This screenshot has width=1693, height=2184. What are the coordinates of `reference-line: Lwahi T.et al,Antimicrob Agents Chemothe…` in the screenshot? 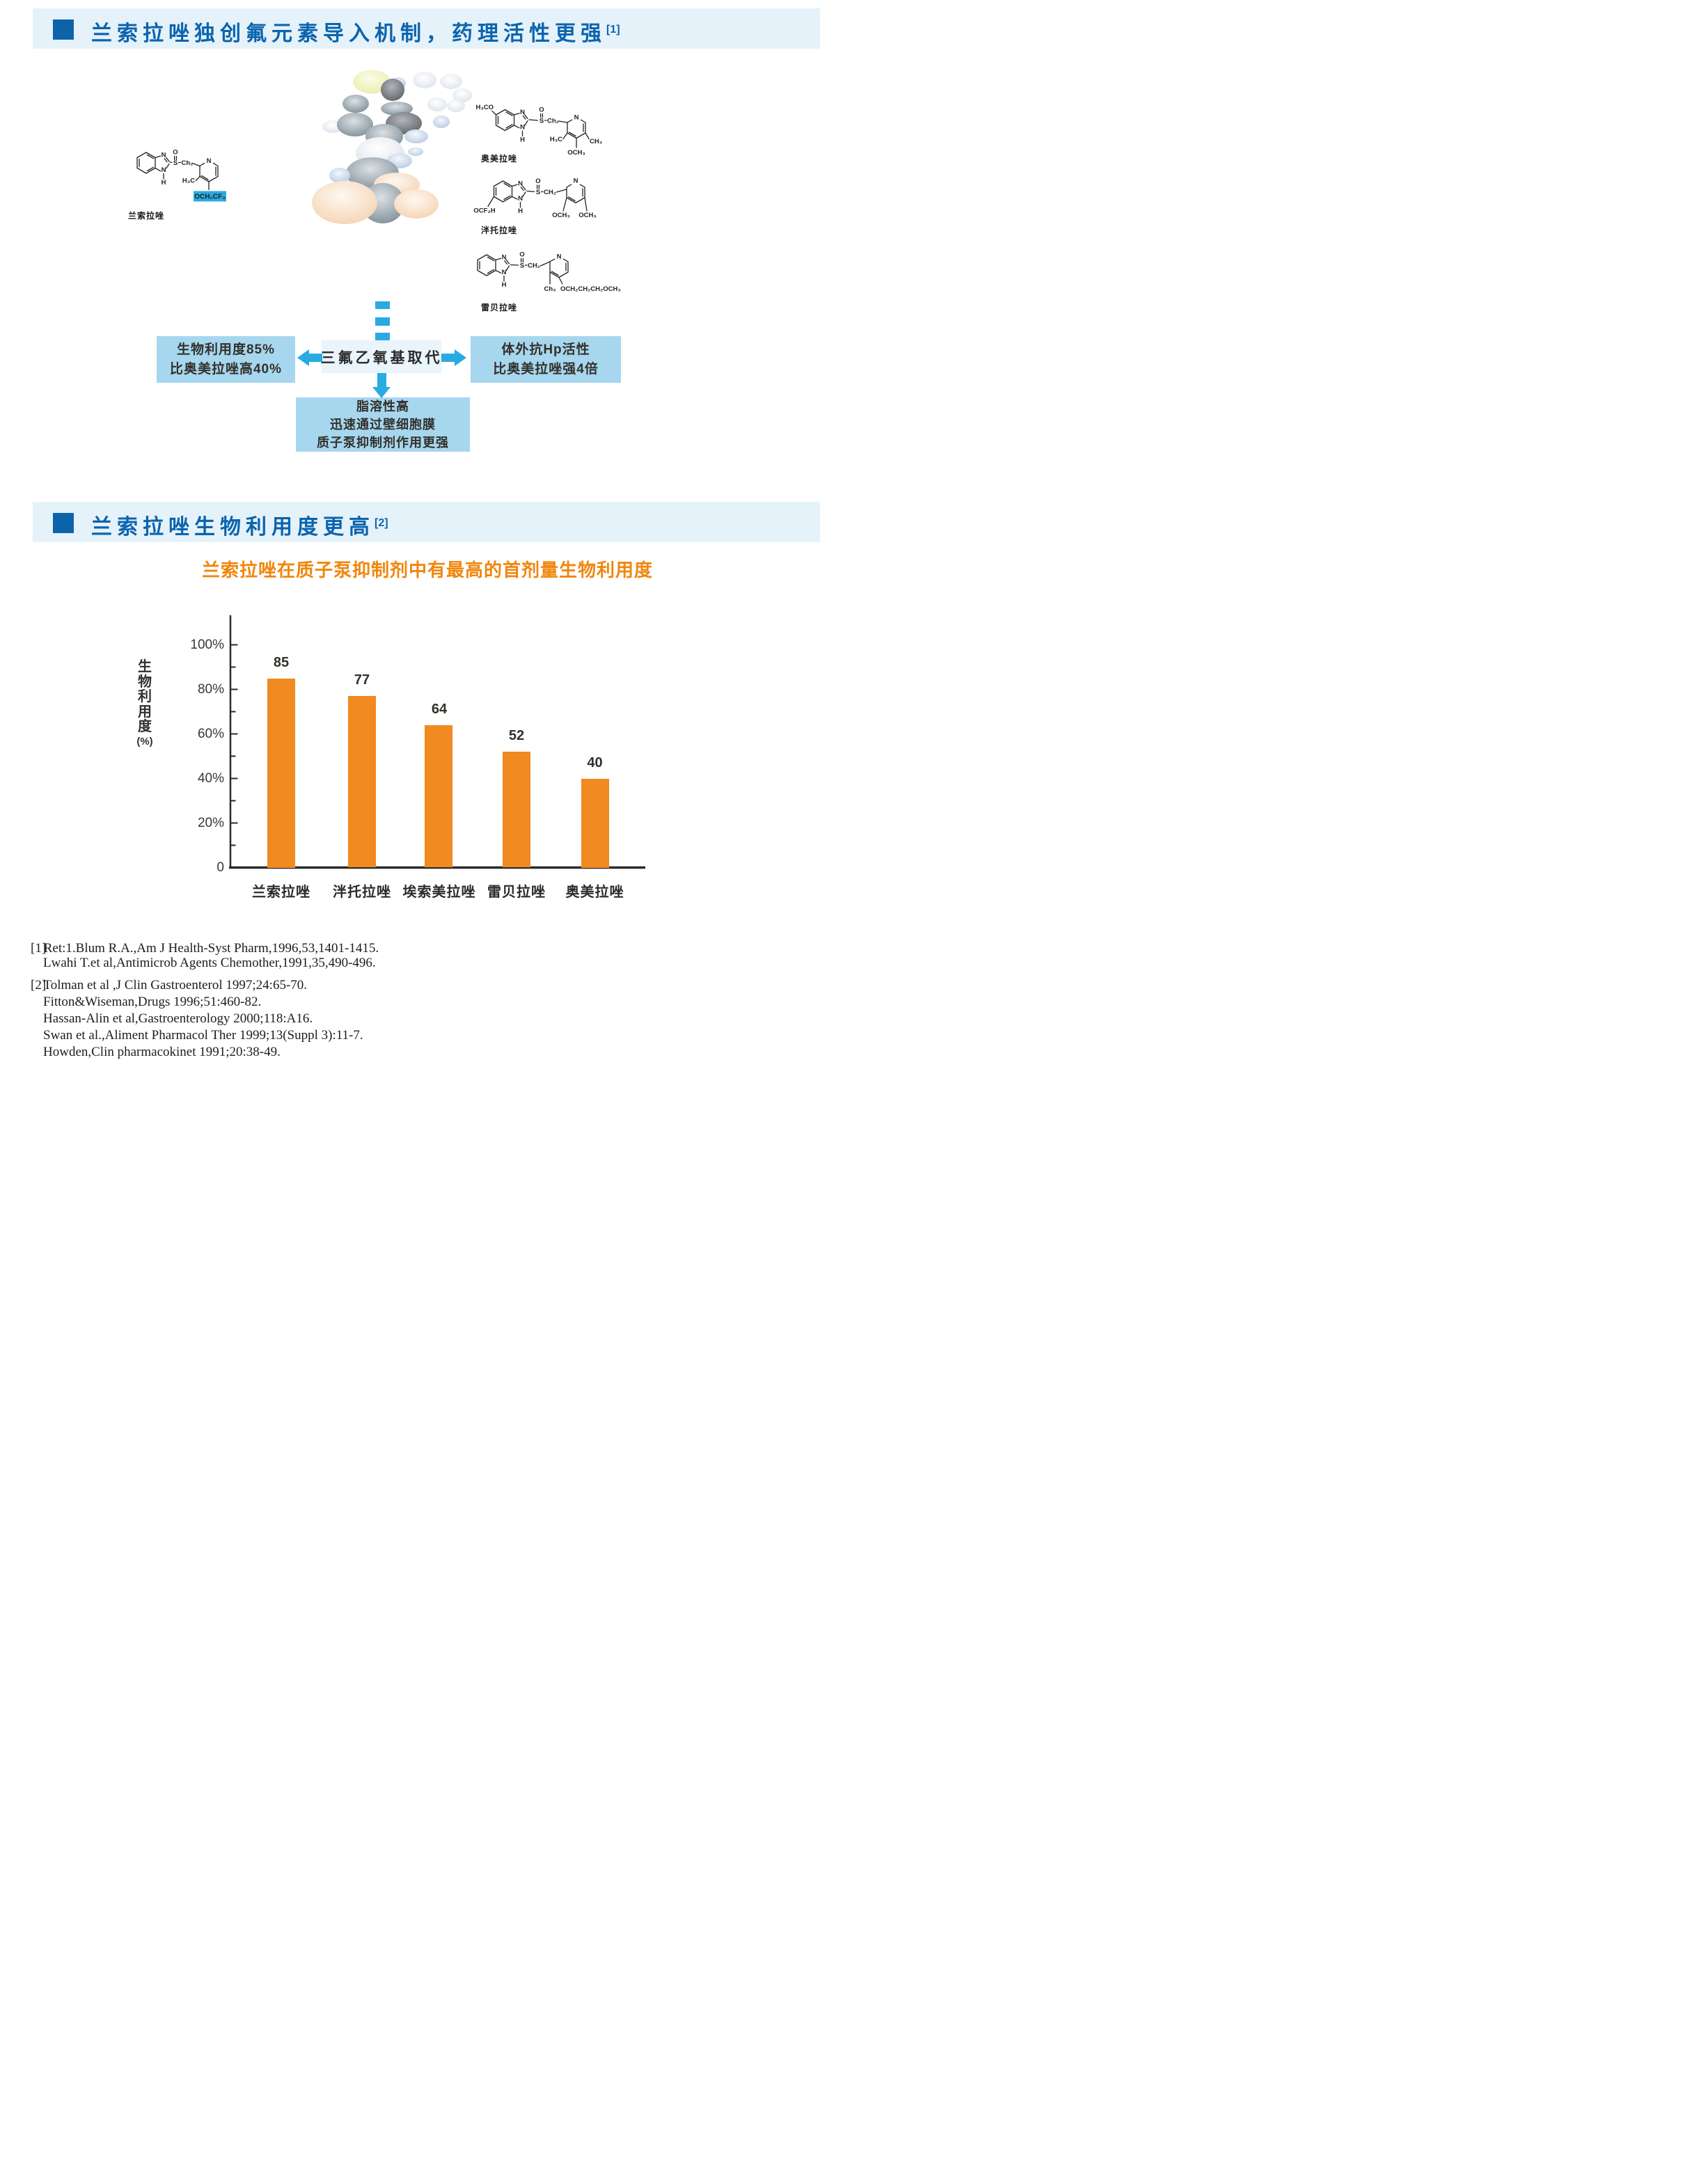 It's located at (205, 963).